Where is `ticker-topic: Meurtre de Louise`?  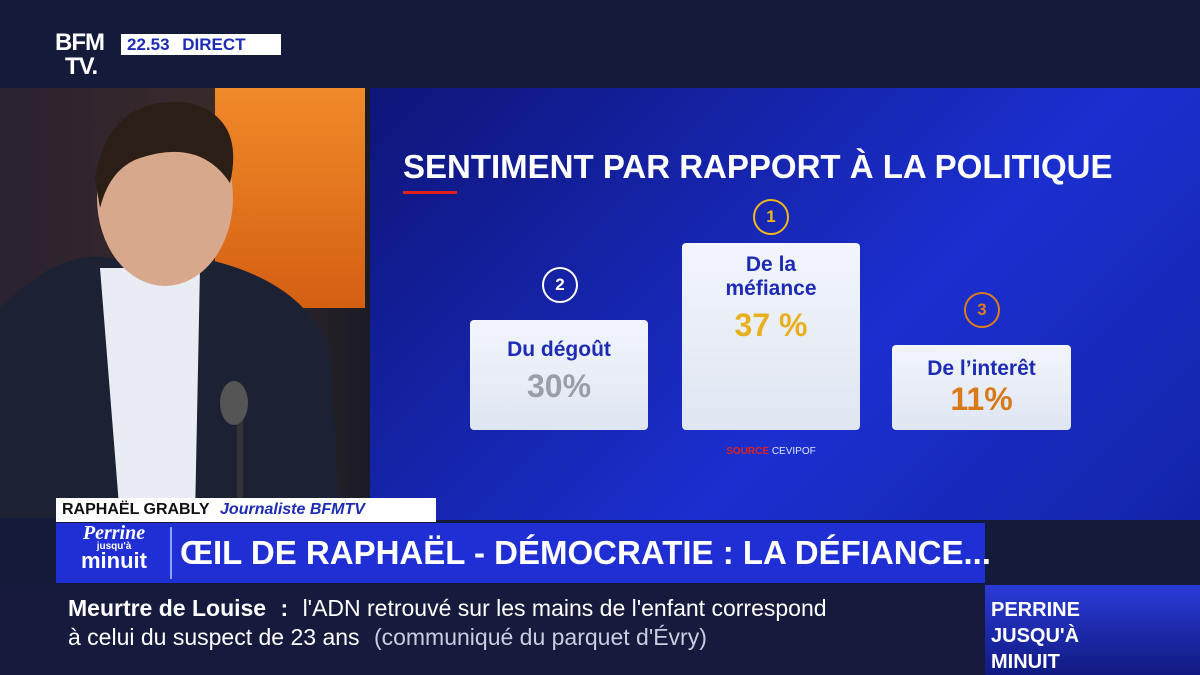
ticker-topic: Meurtre de Louise is located at coordinates (167, 608).